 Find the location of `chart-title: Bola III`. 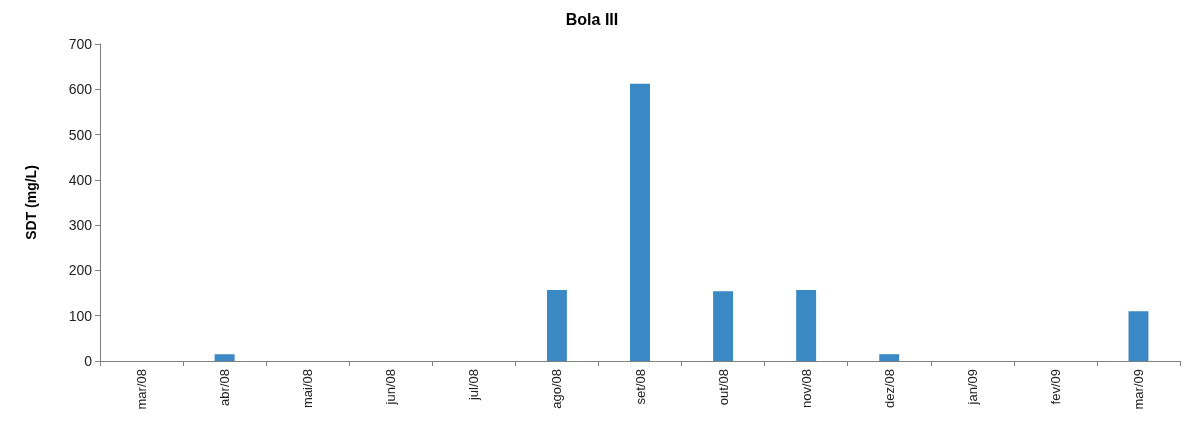

chart-title: Bola III is located at coordinates (592, 19).